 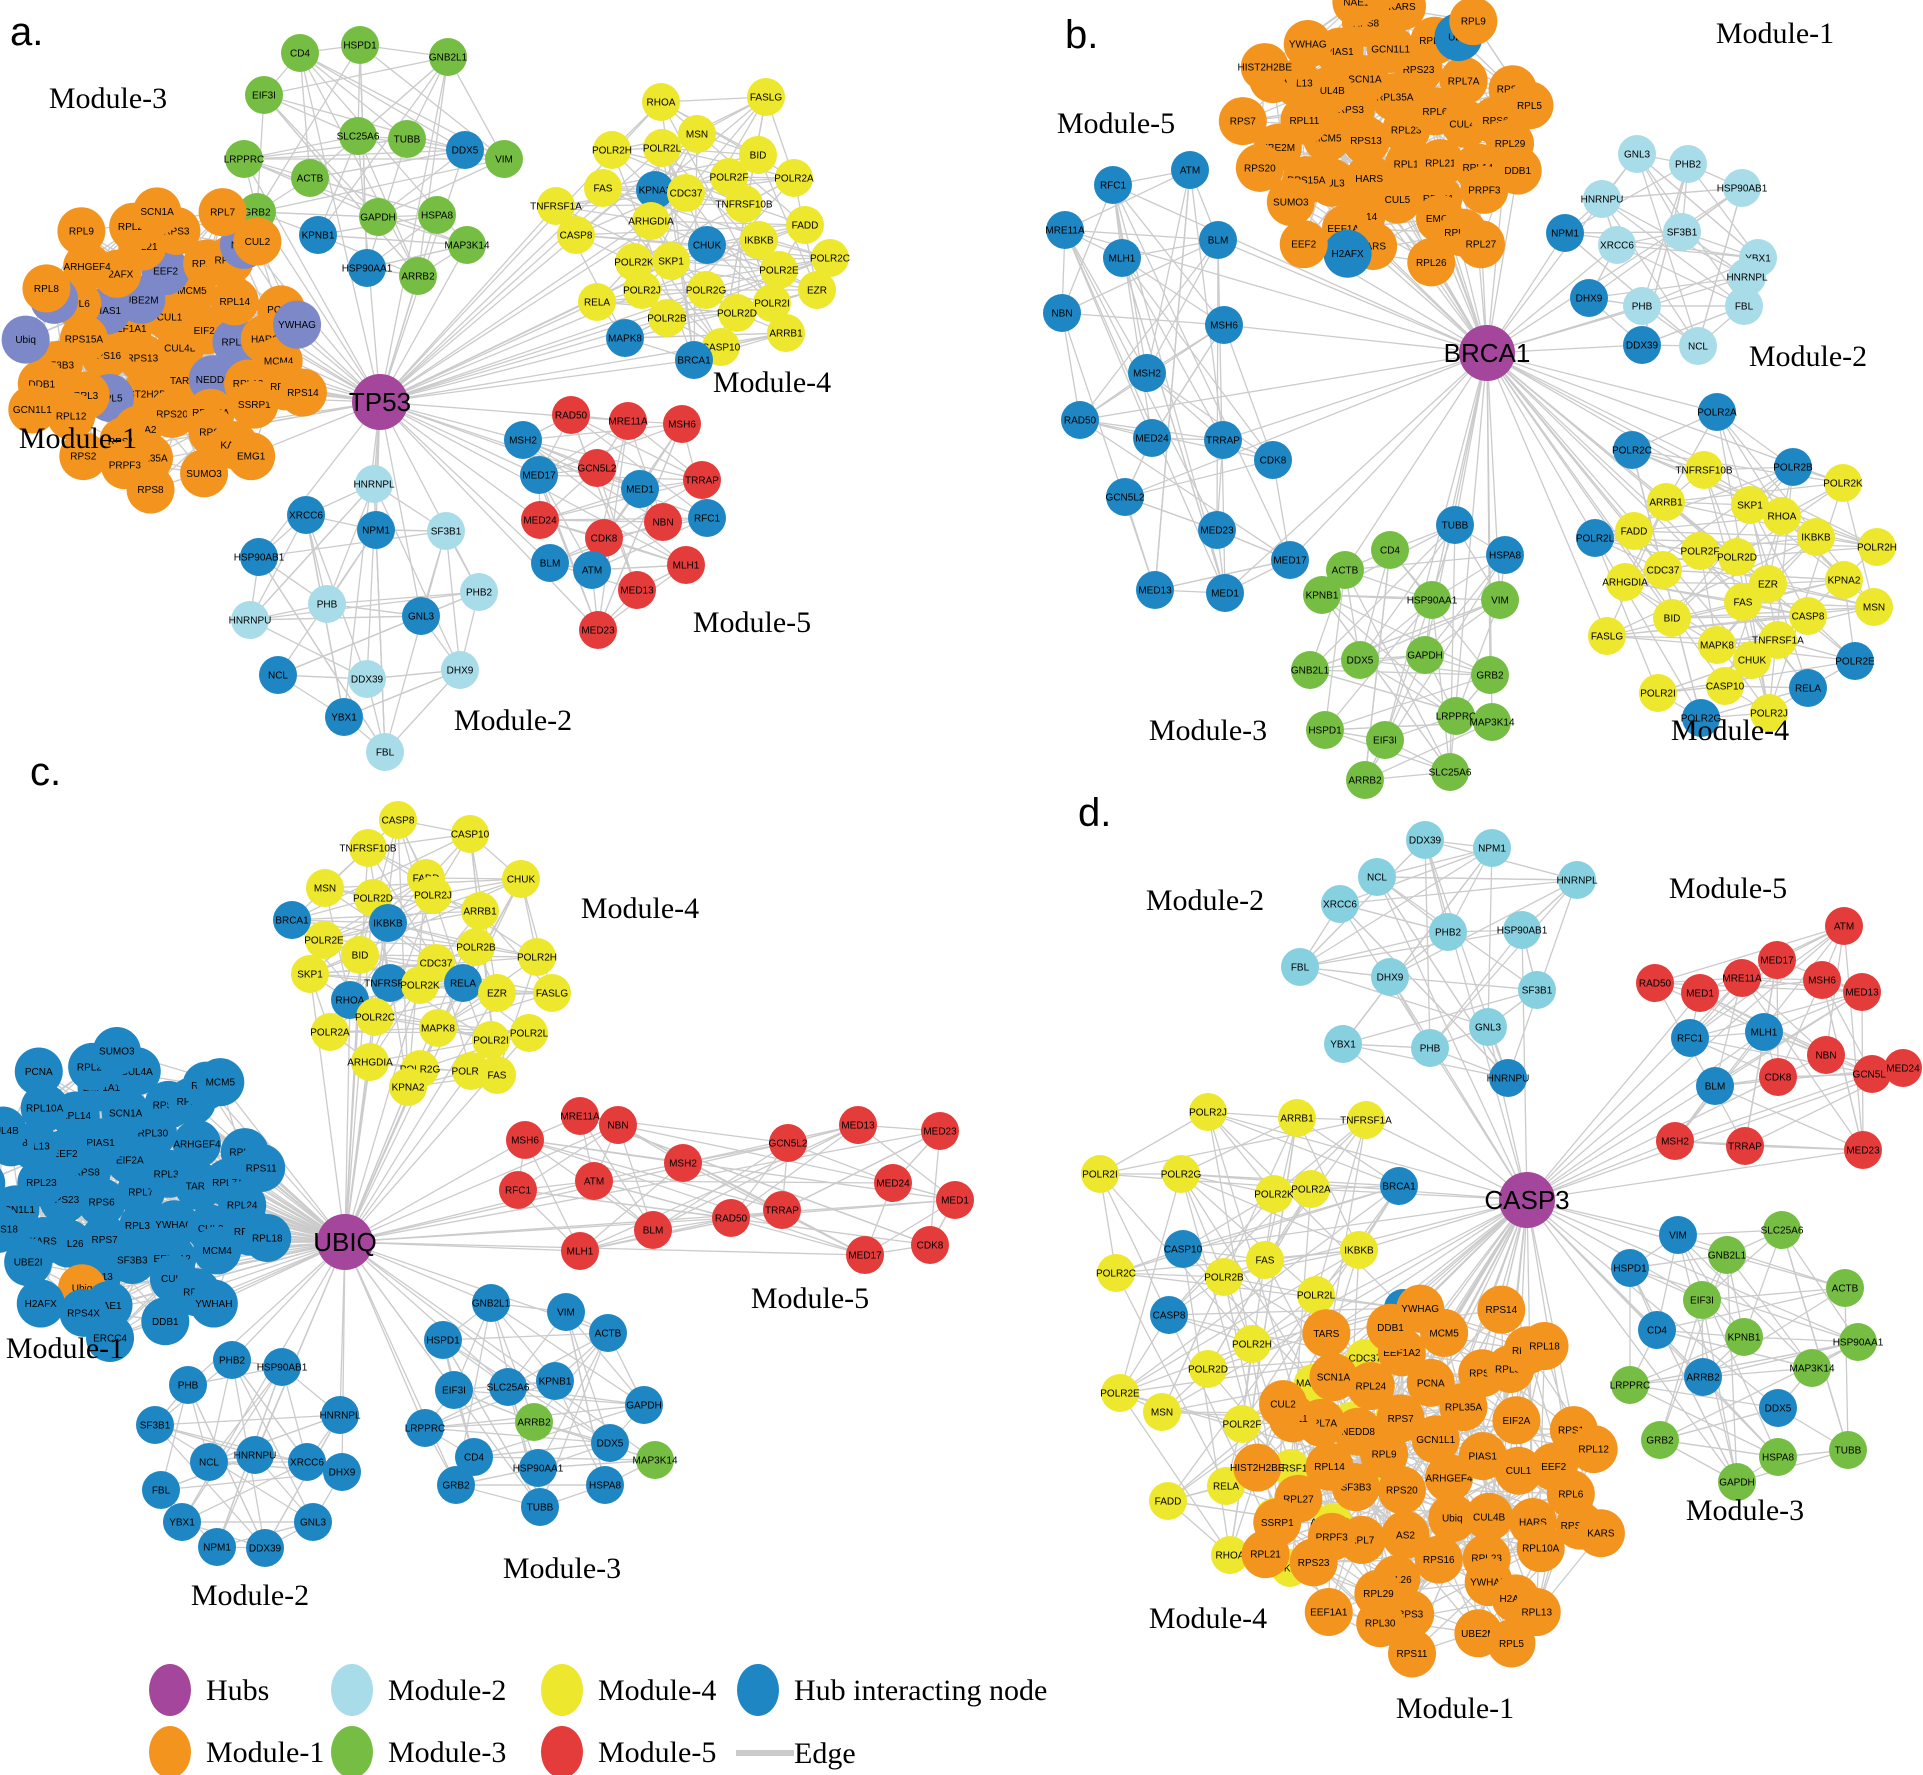 I want to click on legend-label-module-1: Module-1, so click(x=265, y=1752).